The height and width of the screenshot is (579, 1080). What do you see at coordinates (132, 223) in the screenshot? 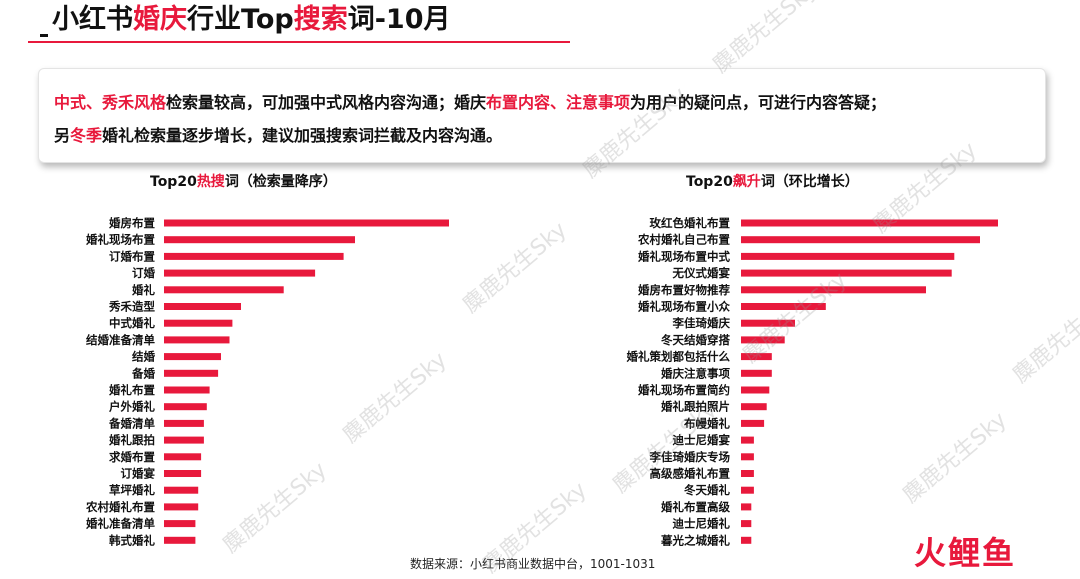
I see `category-label: 婚房布置` at bounding box center [132, 223].